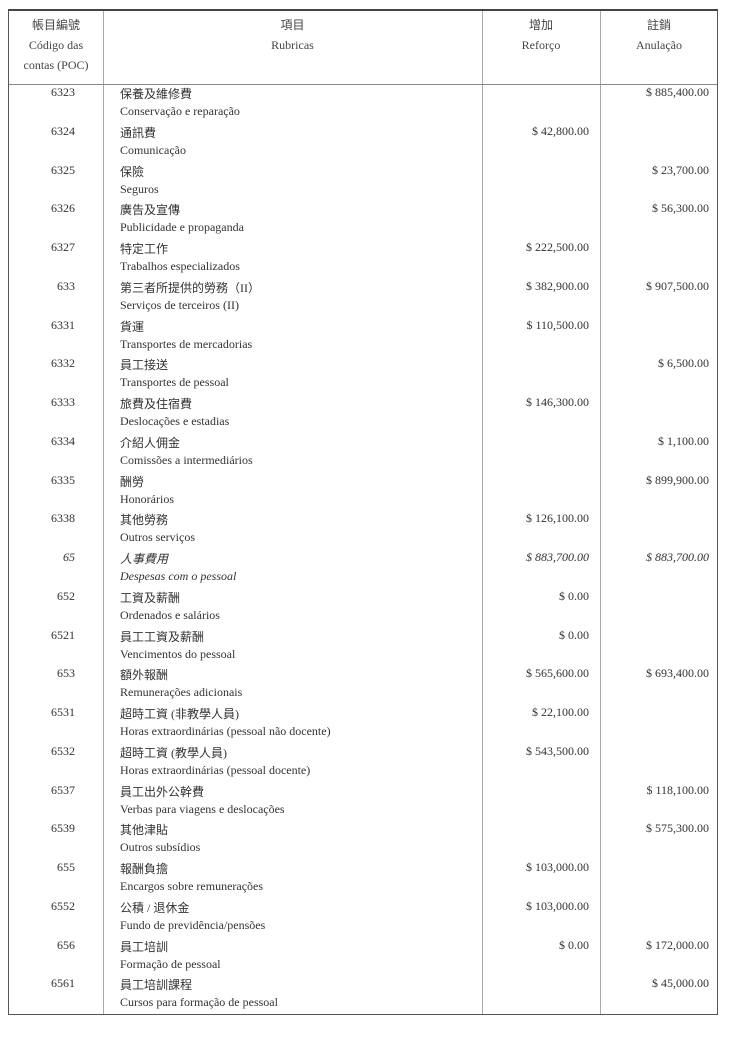 The image size is (732, 1038). What do you see at coordinates (659, 45) in the screenshot?
I see `header-cancel-pt: Anulação` at bounding box center [659, 45].